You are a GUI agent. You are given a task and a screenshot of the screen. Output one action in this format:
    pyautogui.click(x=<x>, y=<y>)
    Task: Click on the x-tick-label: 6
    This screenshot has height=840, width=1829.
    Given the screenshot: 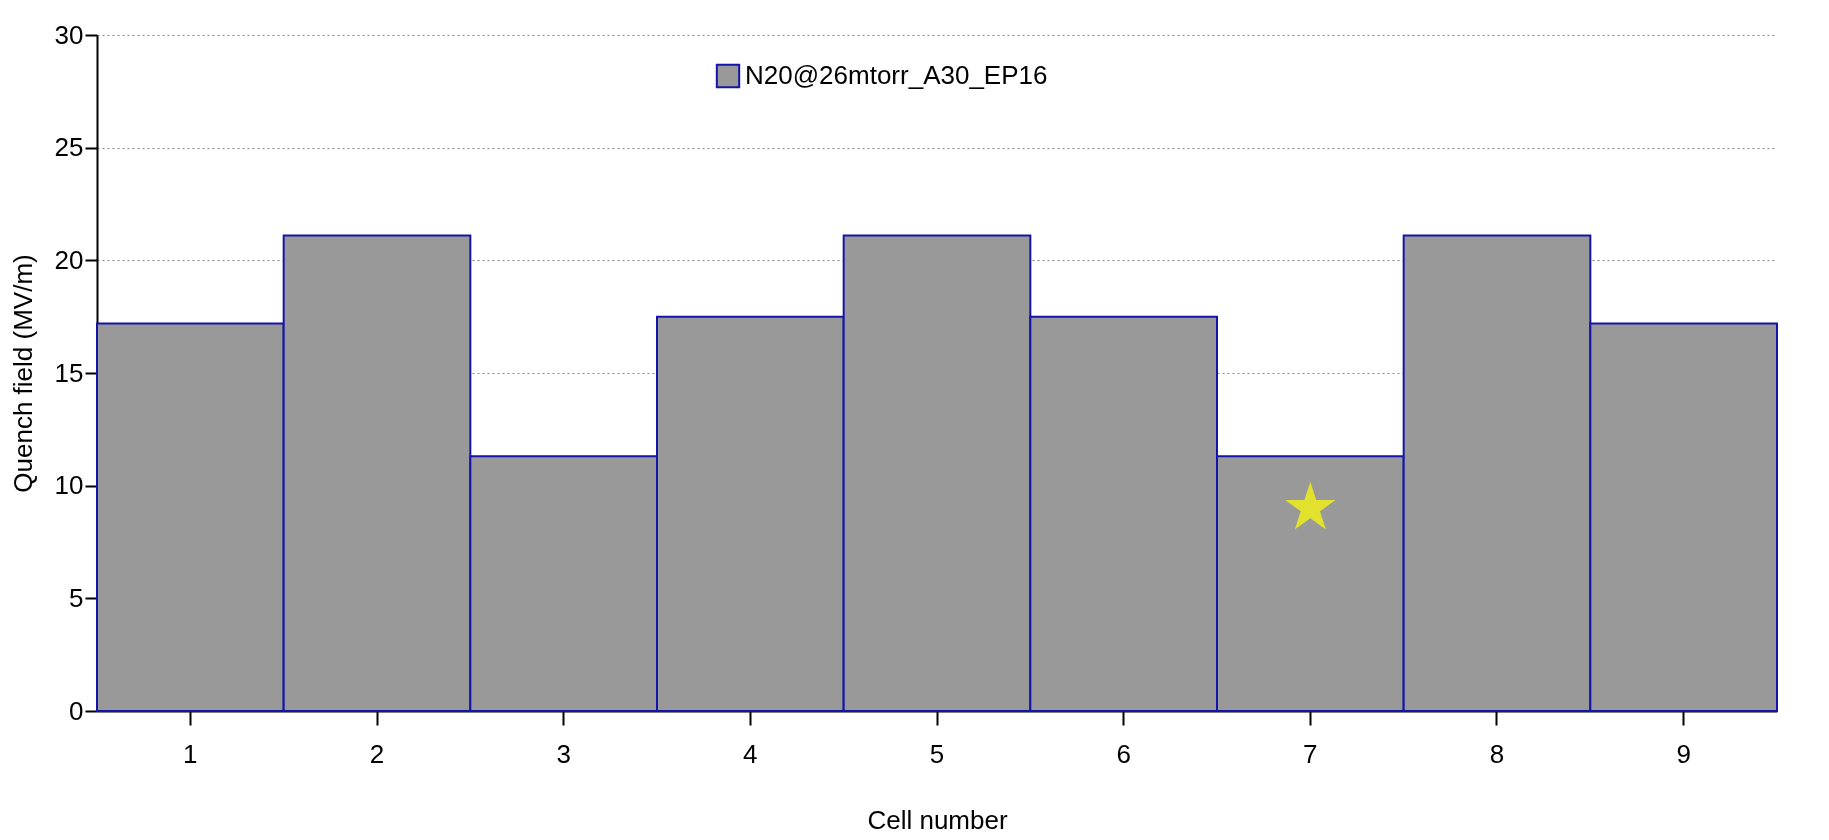 What is the action you would take?
    pyautogui.click(x=1123, y=753)
    